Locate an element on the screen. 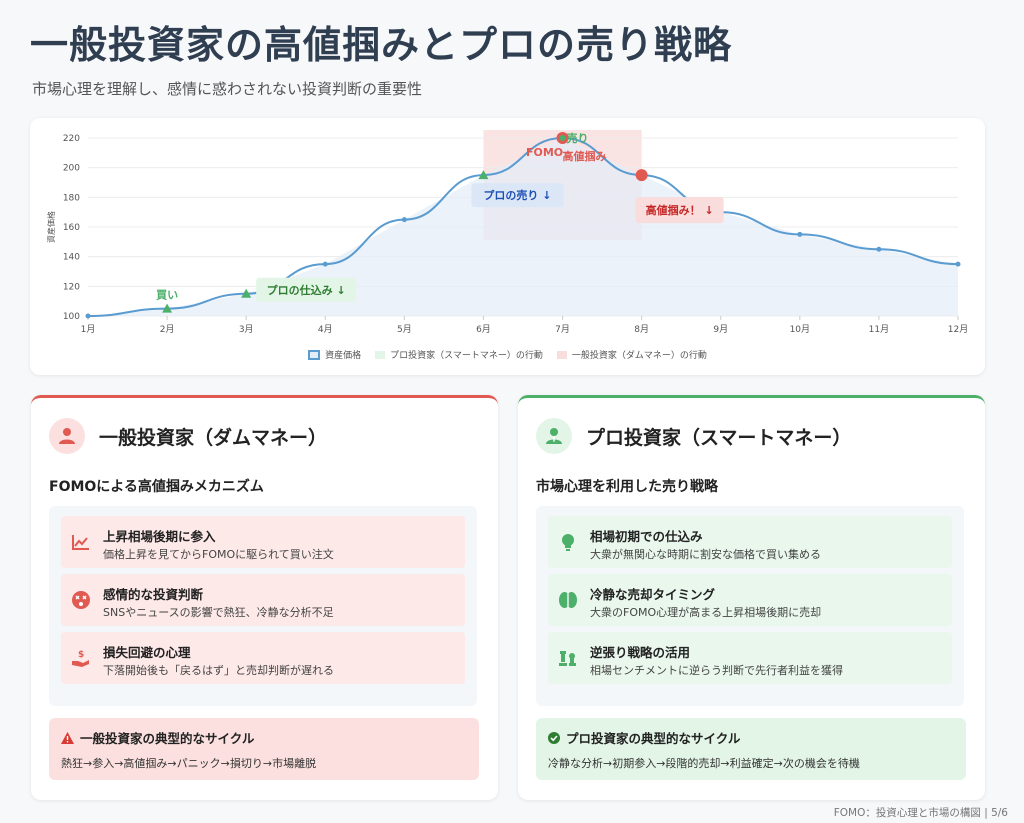 The width and height of the screenshot is (1024, 823). chart-legend: 資産価格 プロ投資家（スマートマネー）の行動 一般投資家（ダムマネー）の行動 is located at coordinates (507, 354).